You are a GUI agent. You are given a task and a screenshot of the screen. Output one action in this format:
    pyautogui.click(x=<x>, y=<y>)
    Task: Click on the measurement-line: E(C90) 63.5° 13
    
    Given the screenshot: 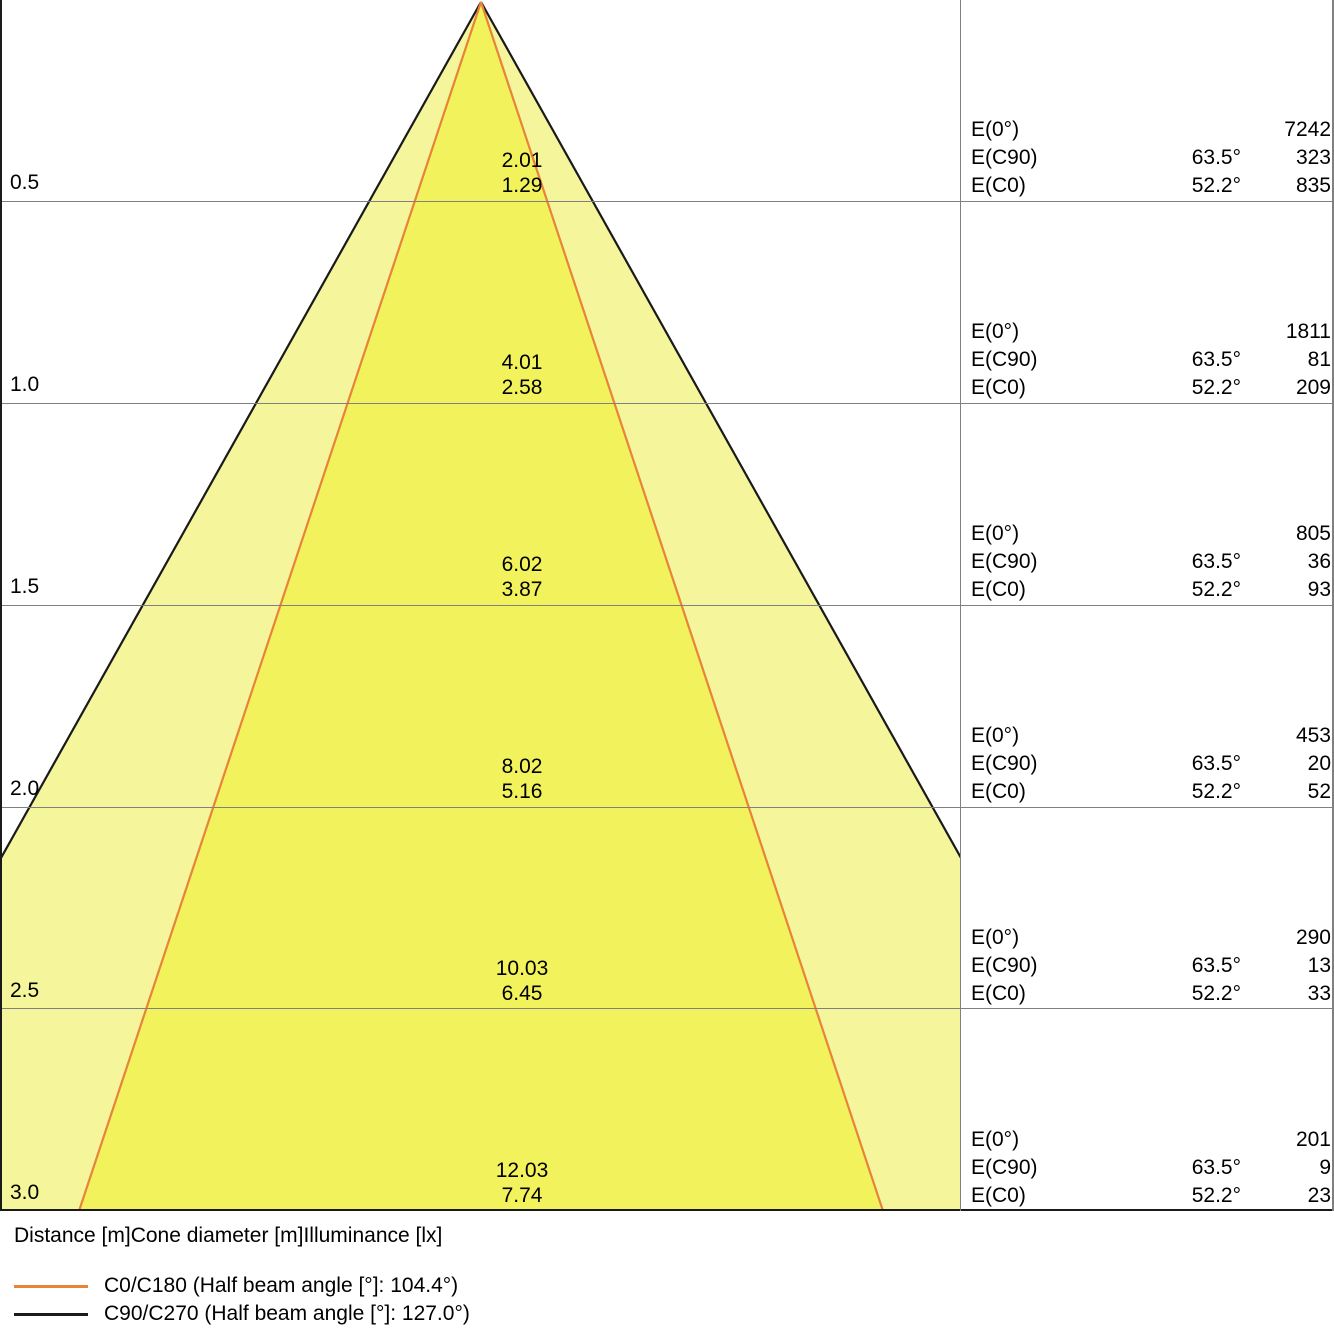 What is the action you would take?
    pyautogui.click(x=1146, y=966)
    